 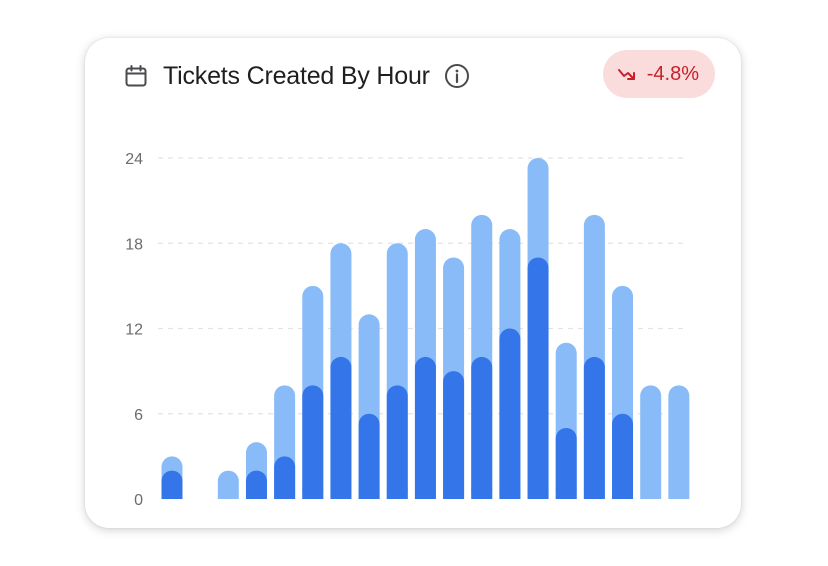 I want to click on calendar-icon, so click(x=136, y=76).